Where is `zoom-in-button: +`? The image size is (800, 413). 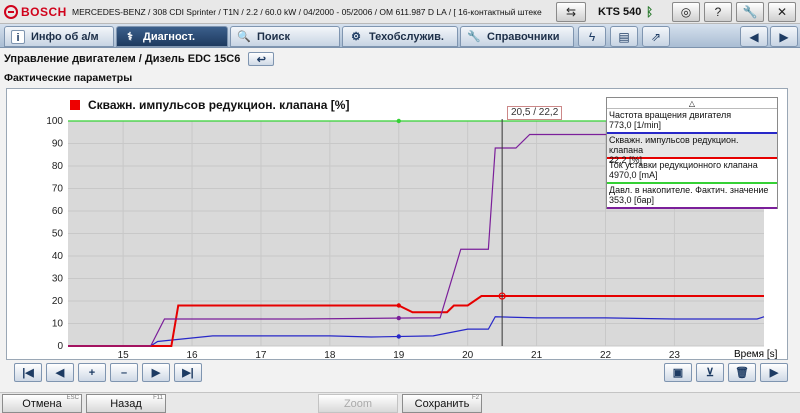
zoom-in-button: + is located at coordinates (92, 372).